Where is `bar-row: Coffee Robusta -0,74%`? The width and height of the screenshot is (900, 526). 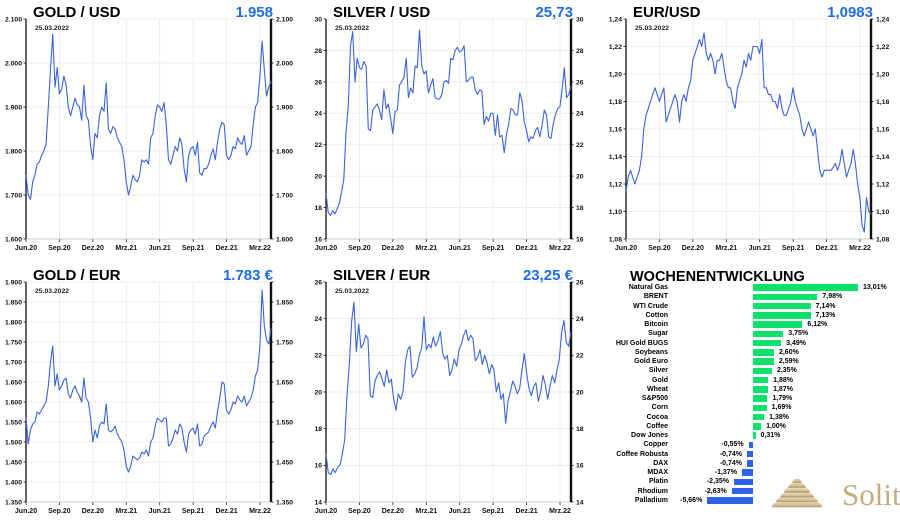 bar-row: Coffee Robusta -0,74% is located at coordinates (750, 454).